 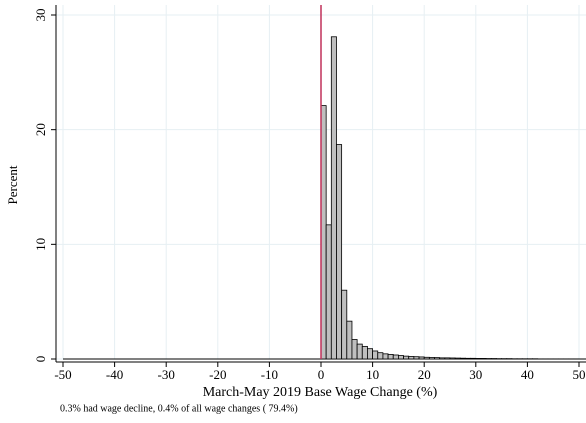 What do you see at coordinates (475, 374) in the screenshot?
I see `x-tick-label: 30` at bounding box center [475, 374].